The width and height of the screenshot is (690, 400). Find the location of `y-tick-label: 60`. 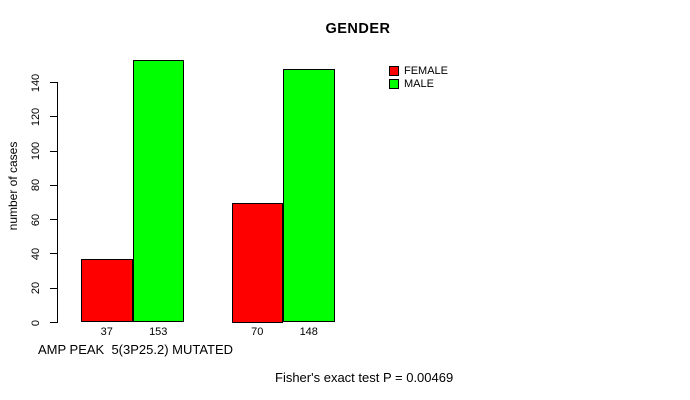

y-tick-label: 60 is located at coordinates (36, 219).